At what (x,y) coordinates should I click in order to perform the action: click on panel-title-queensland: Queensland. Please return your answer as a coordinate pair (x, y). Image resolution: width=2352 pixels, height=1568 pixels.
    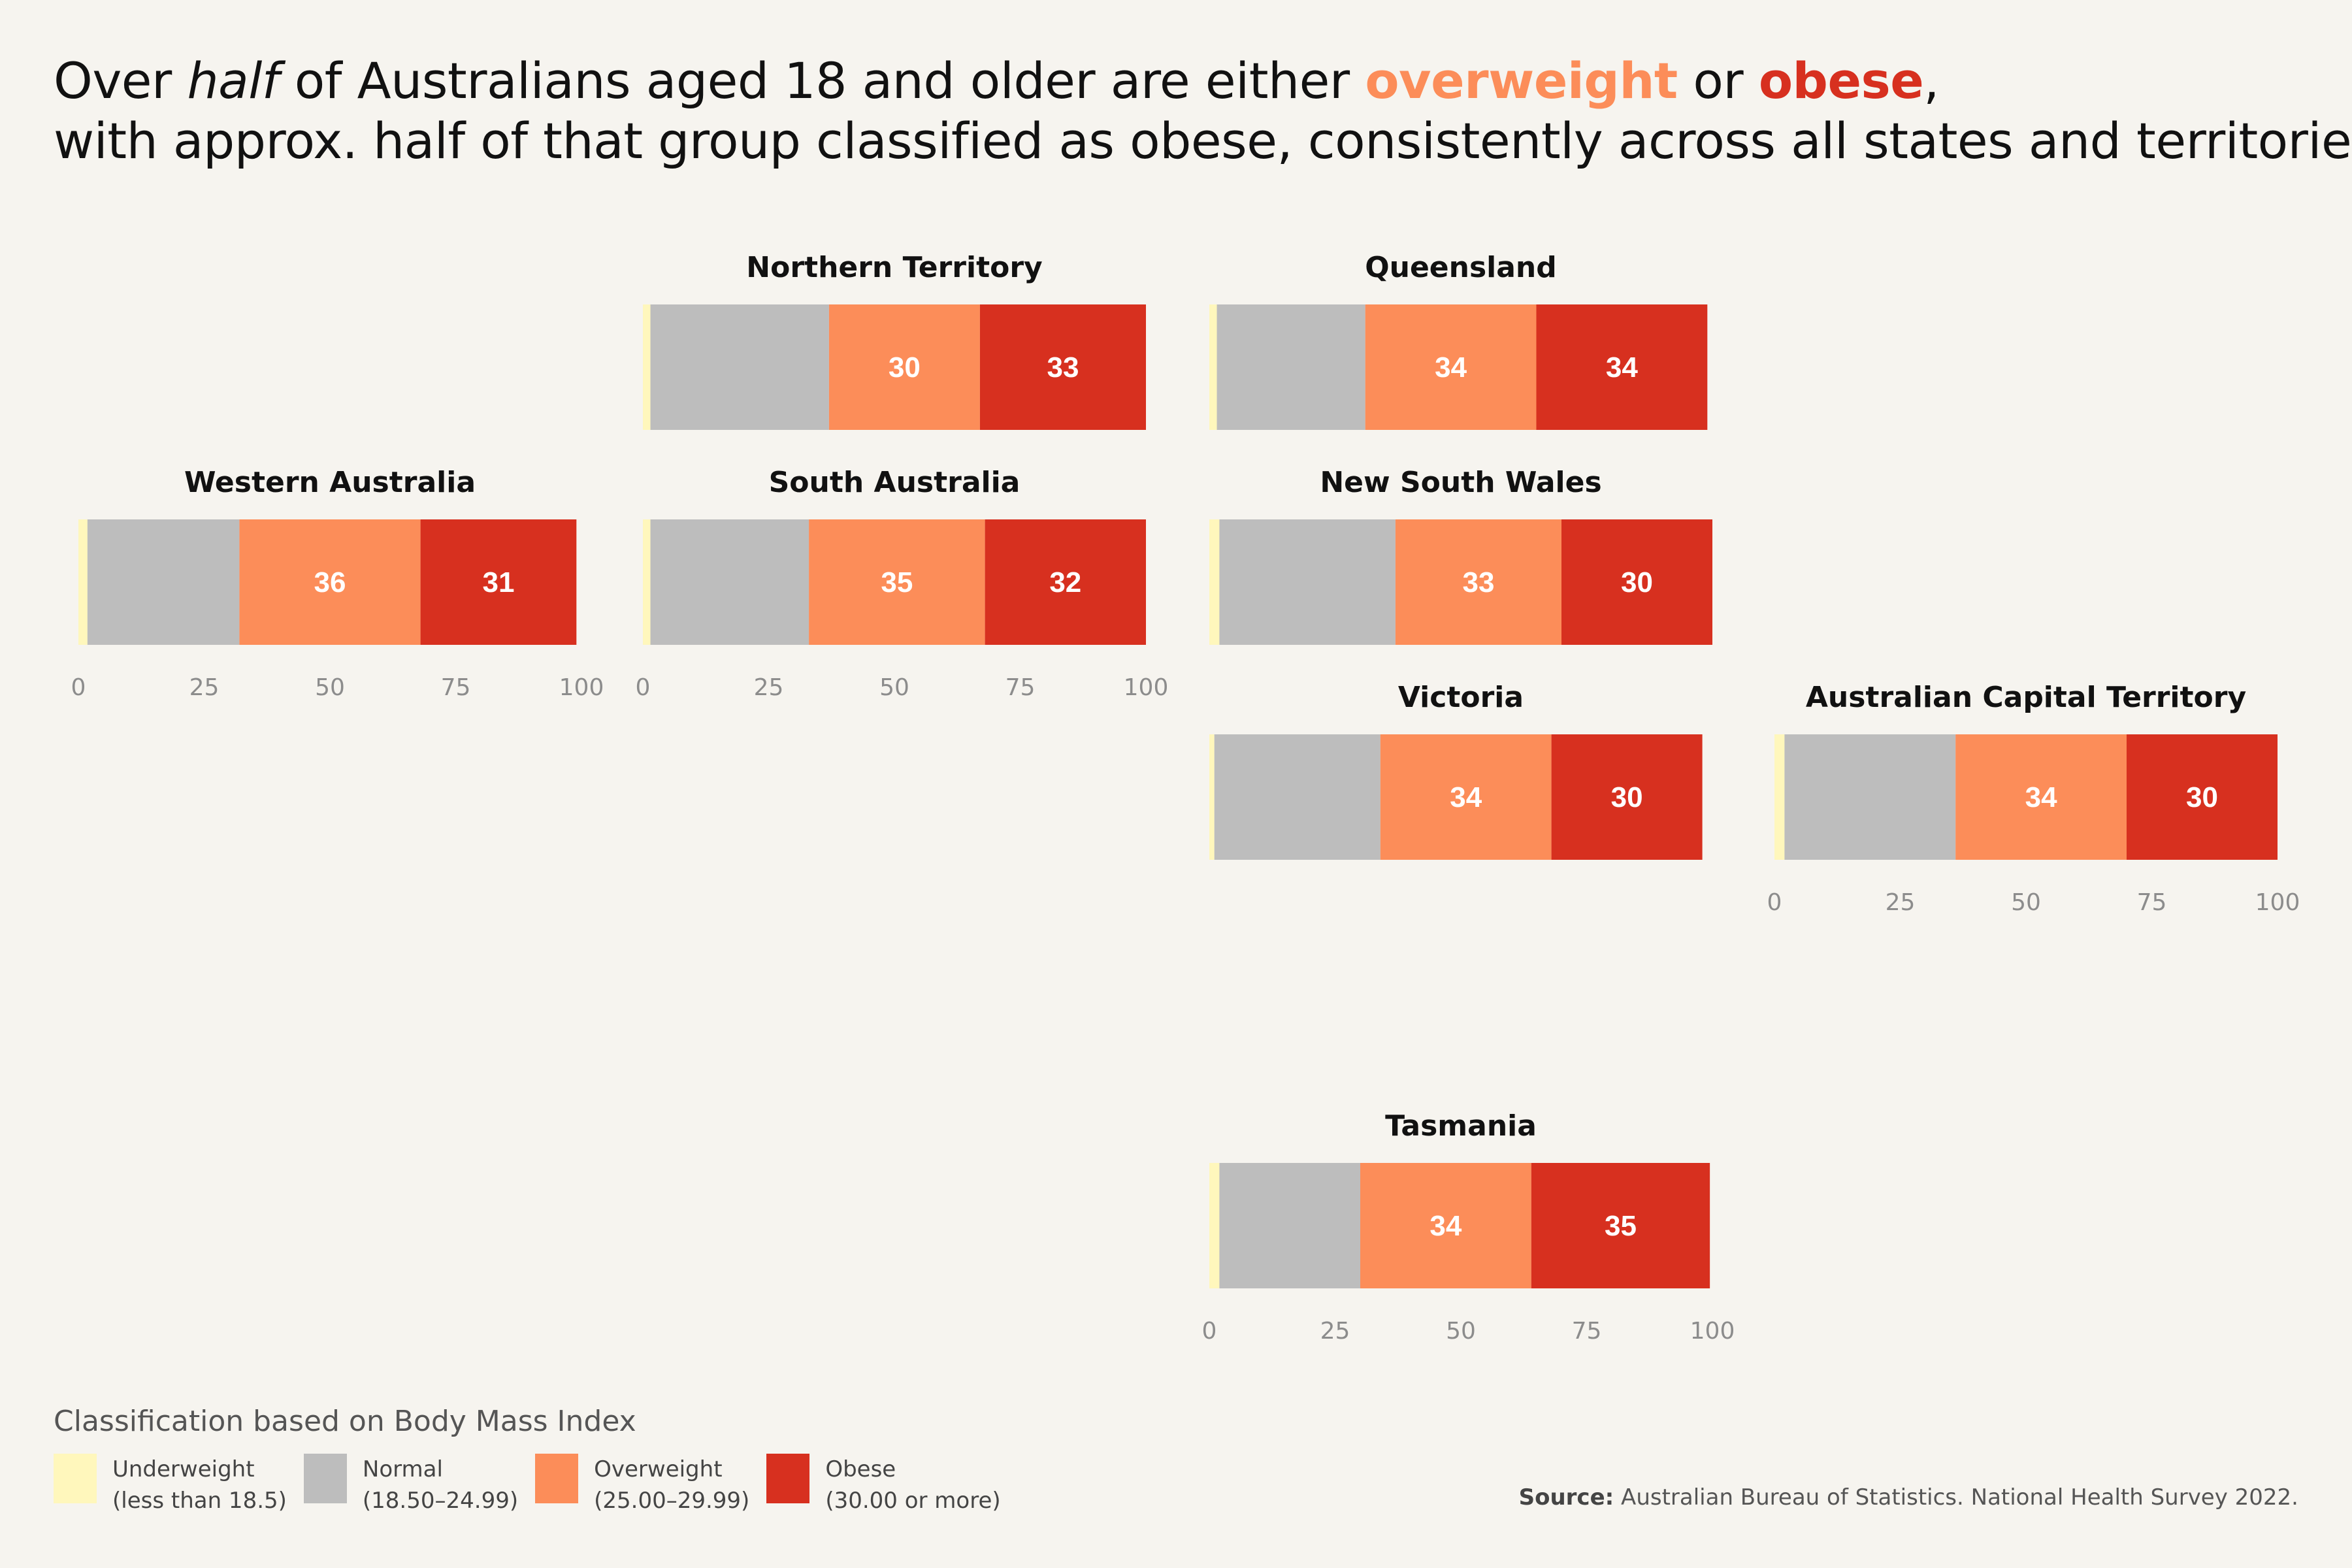
    Looking at the image, I should click on (1461, 267).